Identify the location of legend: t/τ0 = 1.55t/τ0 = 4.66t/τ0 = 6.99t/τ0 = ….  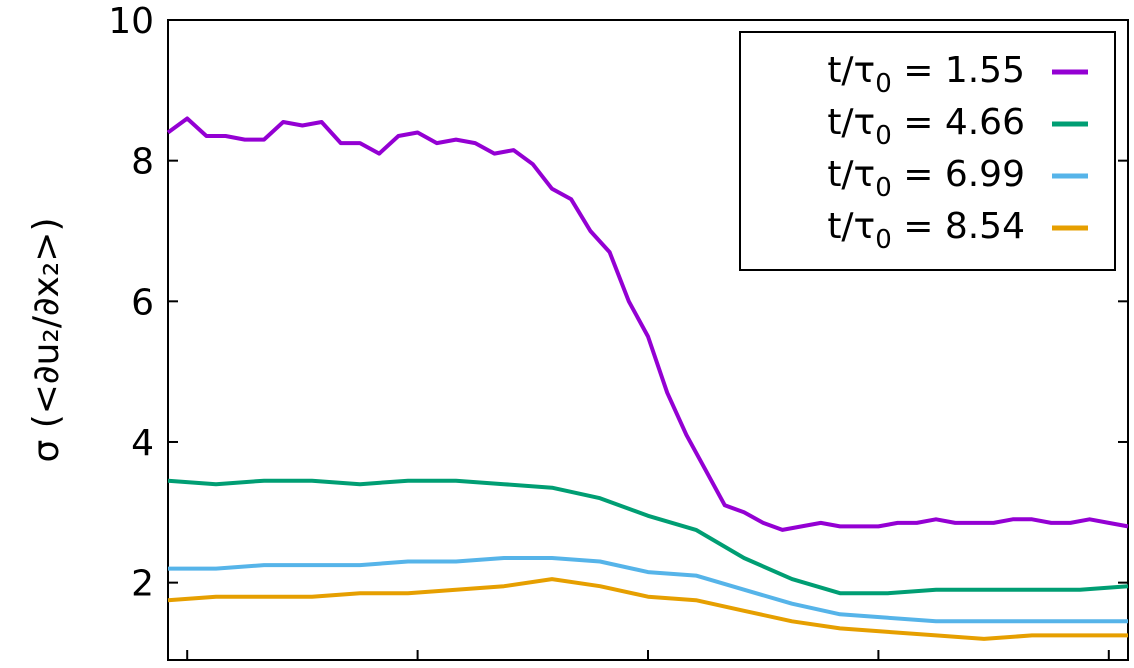
(927, 151).